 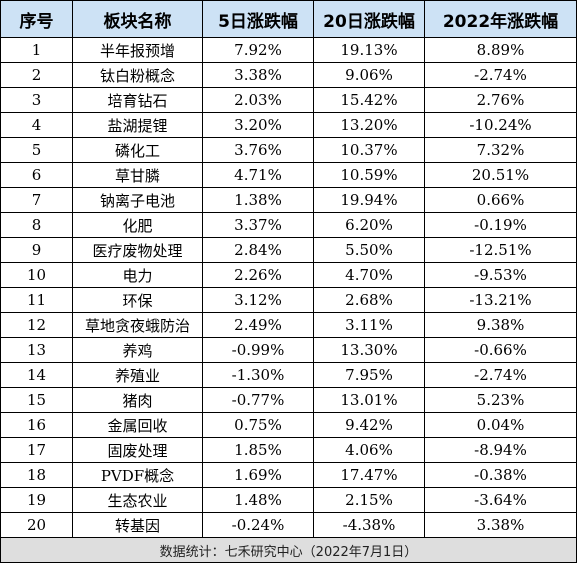 I want to click on change-20day-cell: 19.94%, so click(x=369, y=200).